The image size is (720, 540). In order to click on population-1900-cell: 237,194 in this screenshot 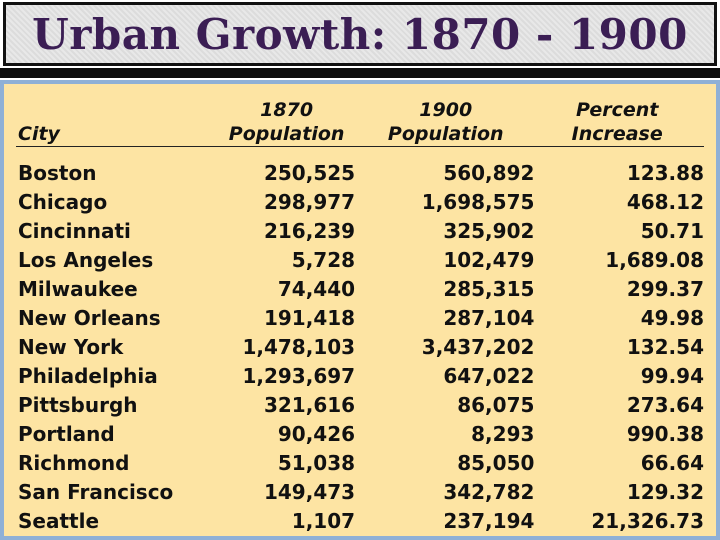, I will do `click(489, 521)`.